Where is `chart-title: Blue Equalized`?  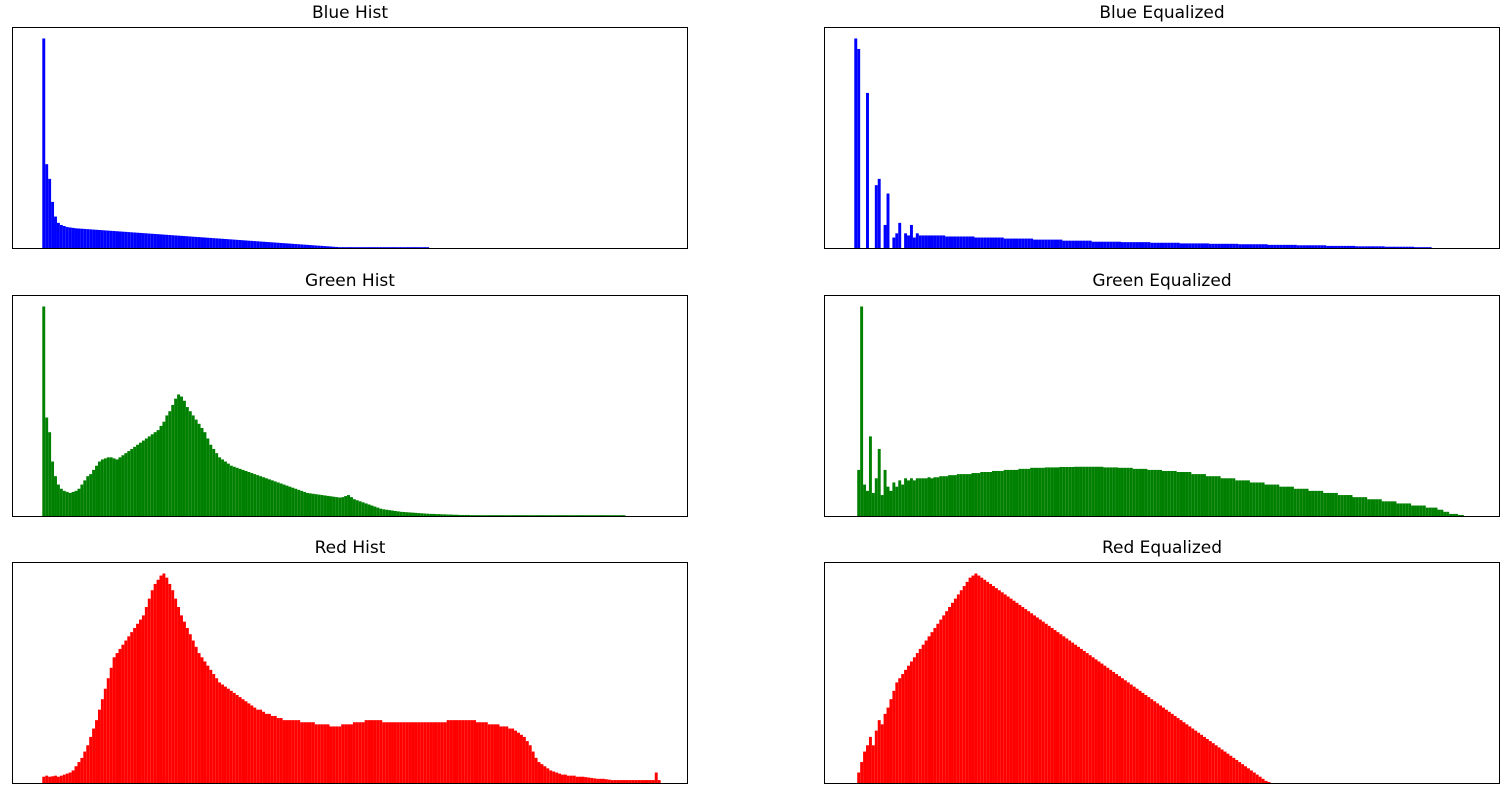
chart-title: Blue Equalized is located at coordinates (1162, 13).